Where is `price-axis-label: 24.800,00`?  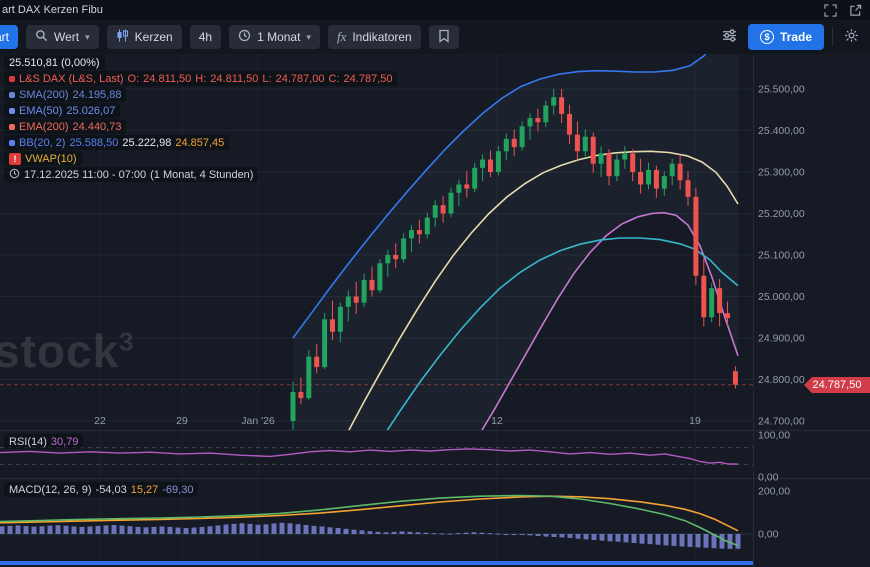
price-axis-label: 24.800,00 is located at coordinates (781, 380).